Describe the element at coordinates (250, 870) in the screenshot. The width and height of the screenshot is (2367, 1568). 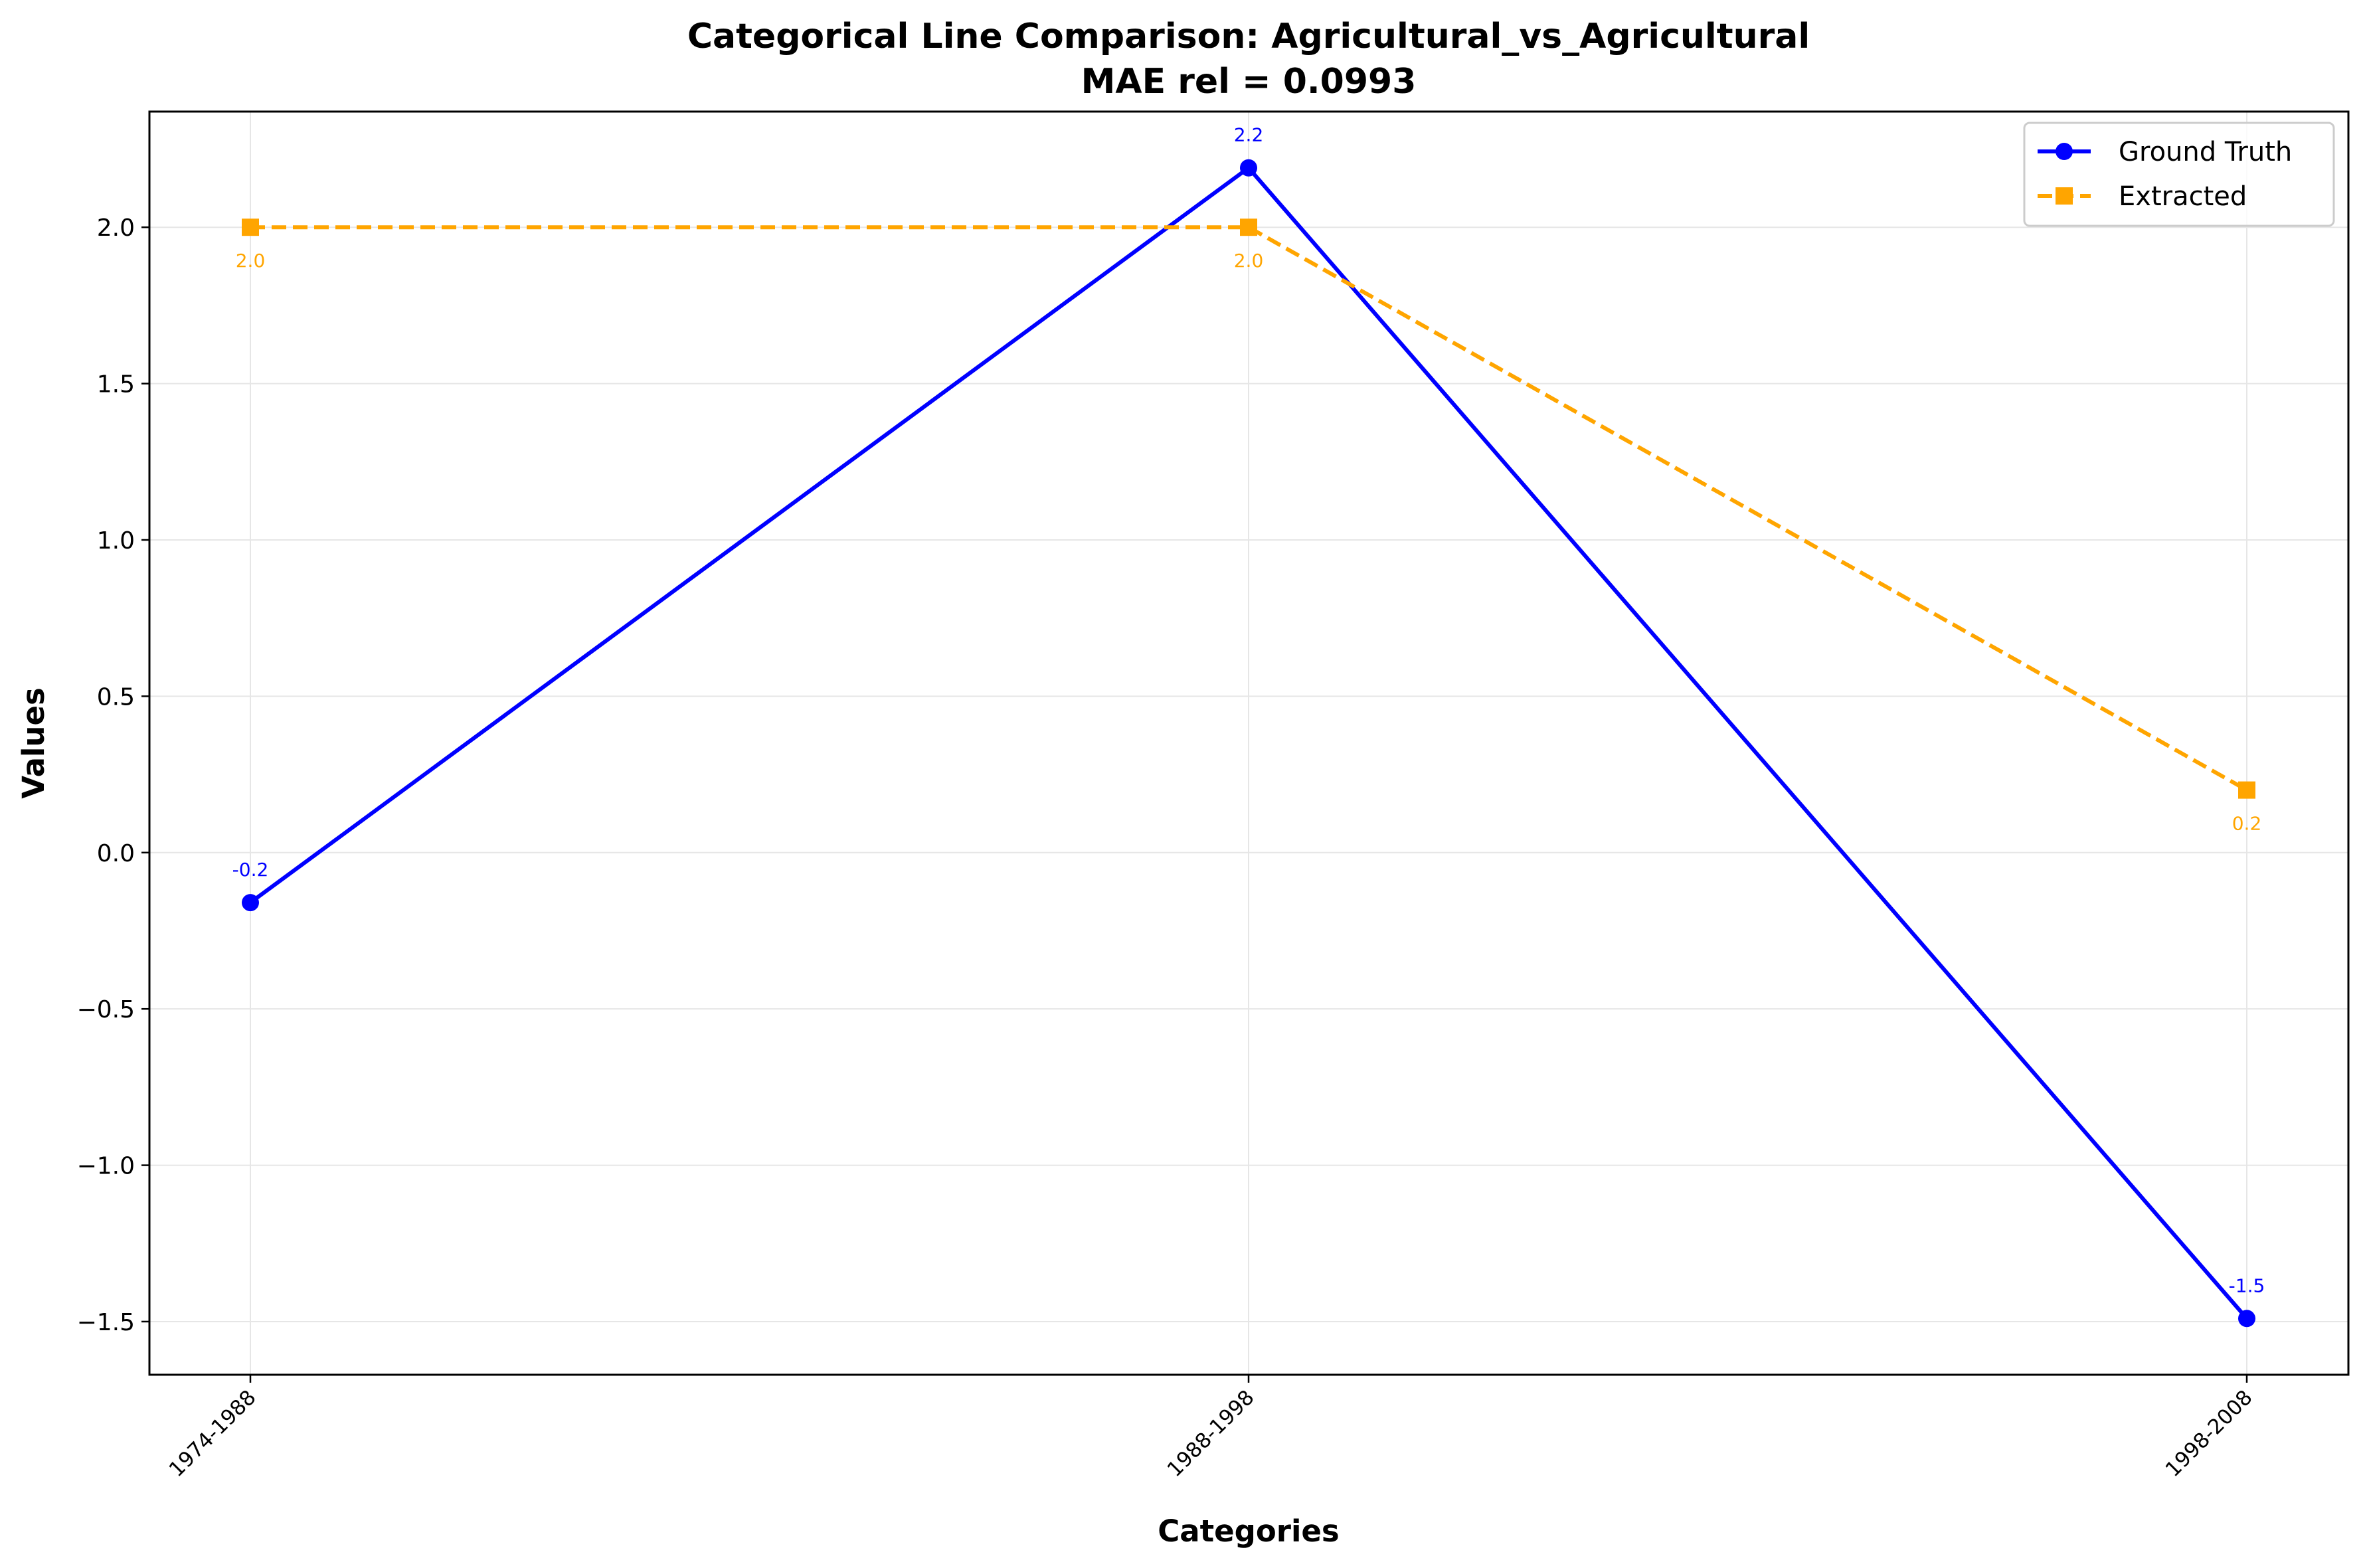
I see `data-label: -0.2` at that location.